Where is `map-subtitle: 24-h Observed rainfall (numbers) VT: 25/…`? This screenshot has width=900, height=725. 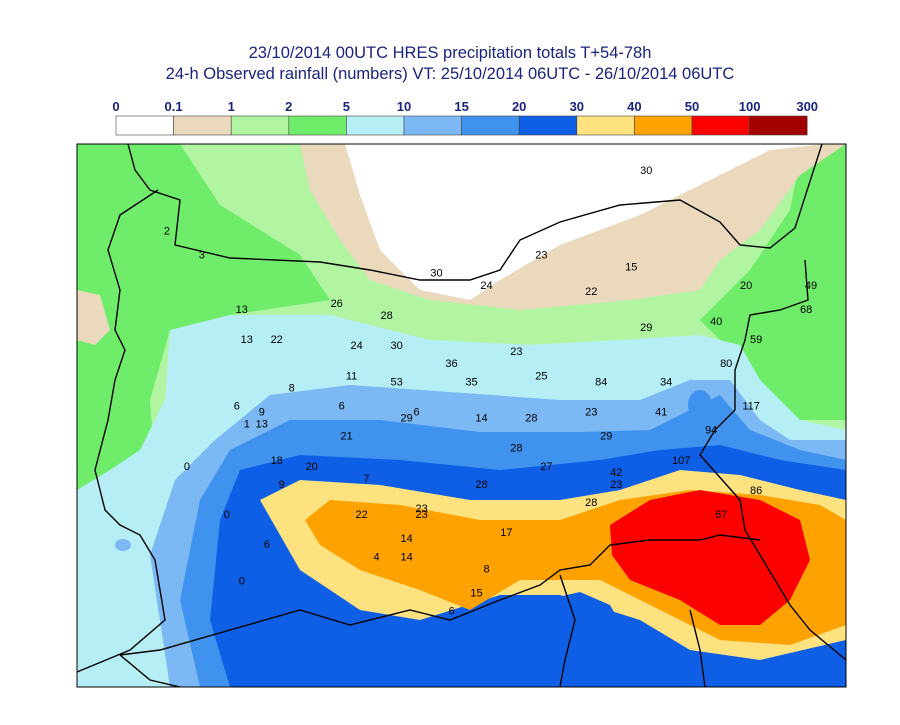 map-subtitle: 24-h Observed rainfall (numbers) VT: 25/… is located at coordinates (450, 74).